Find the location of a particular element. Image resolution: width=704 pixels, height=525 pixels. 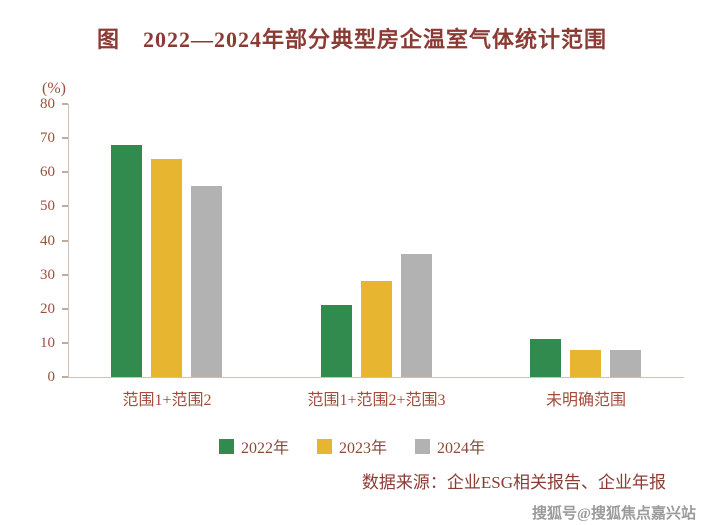

legend-item: 2022年 is located at coordinates (253, 446).